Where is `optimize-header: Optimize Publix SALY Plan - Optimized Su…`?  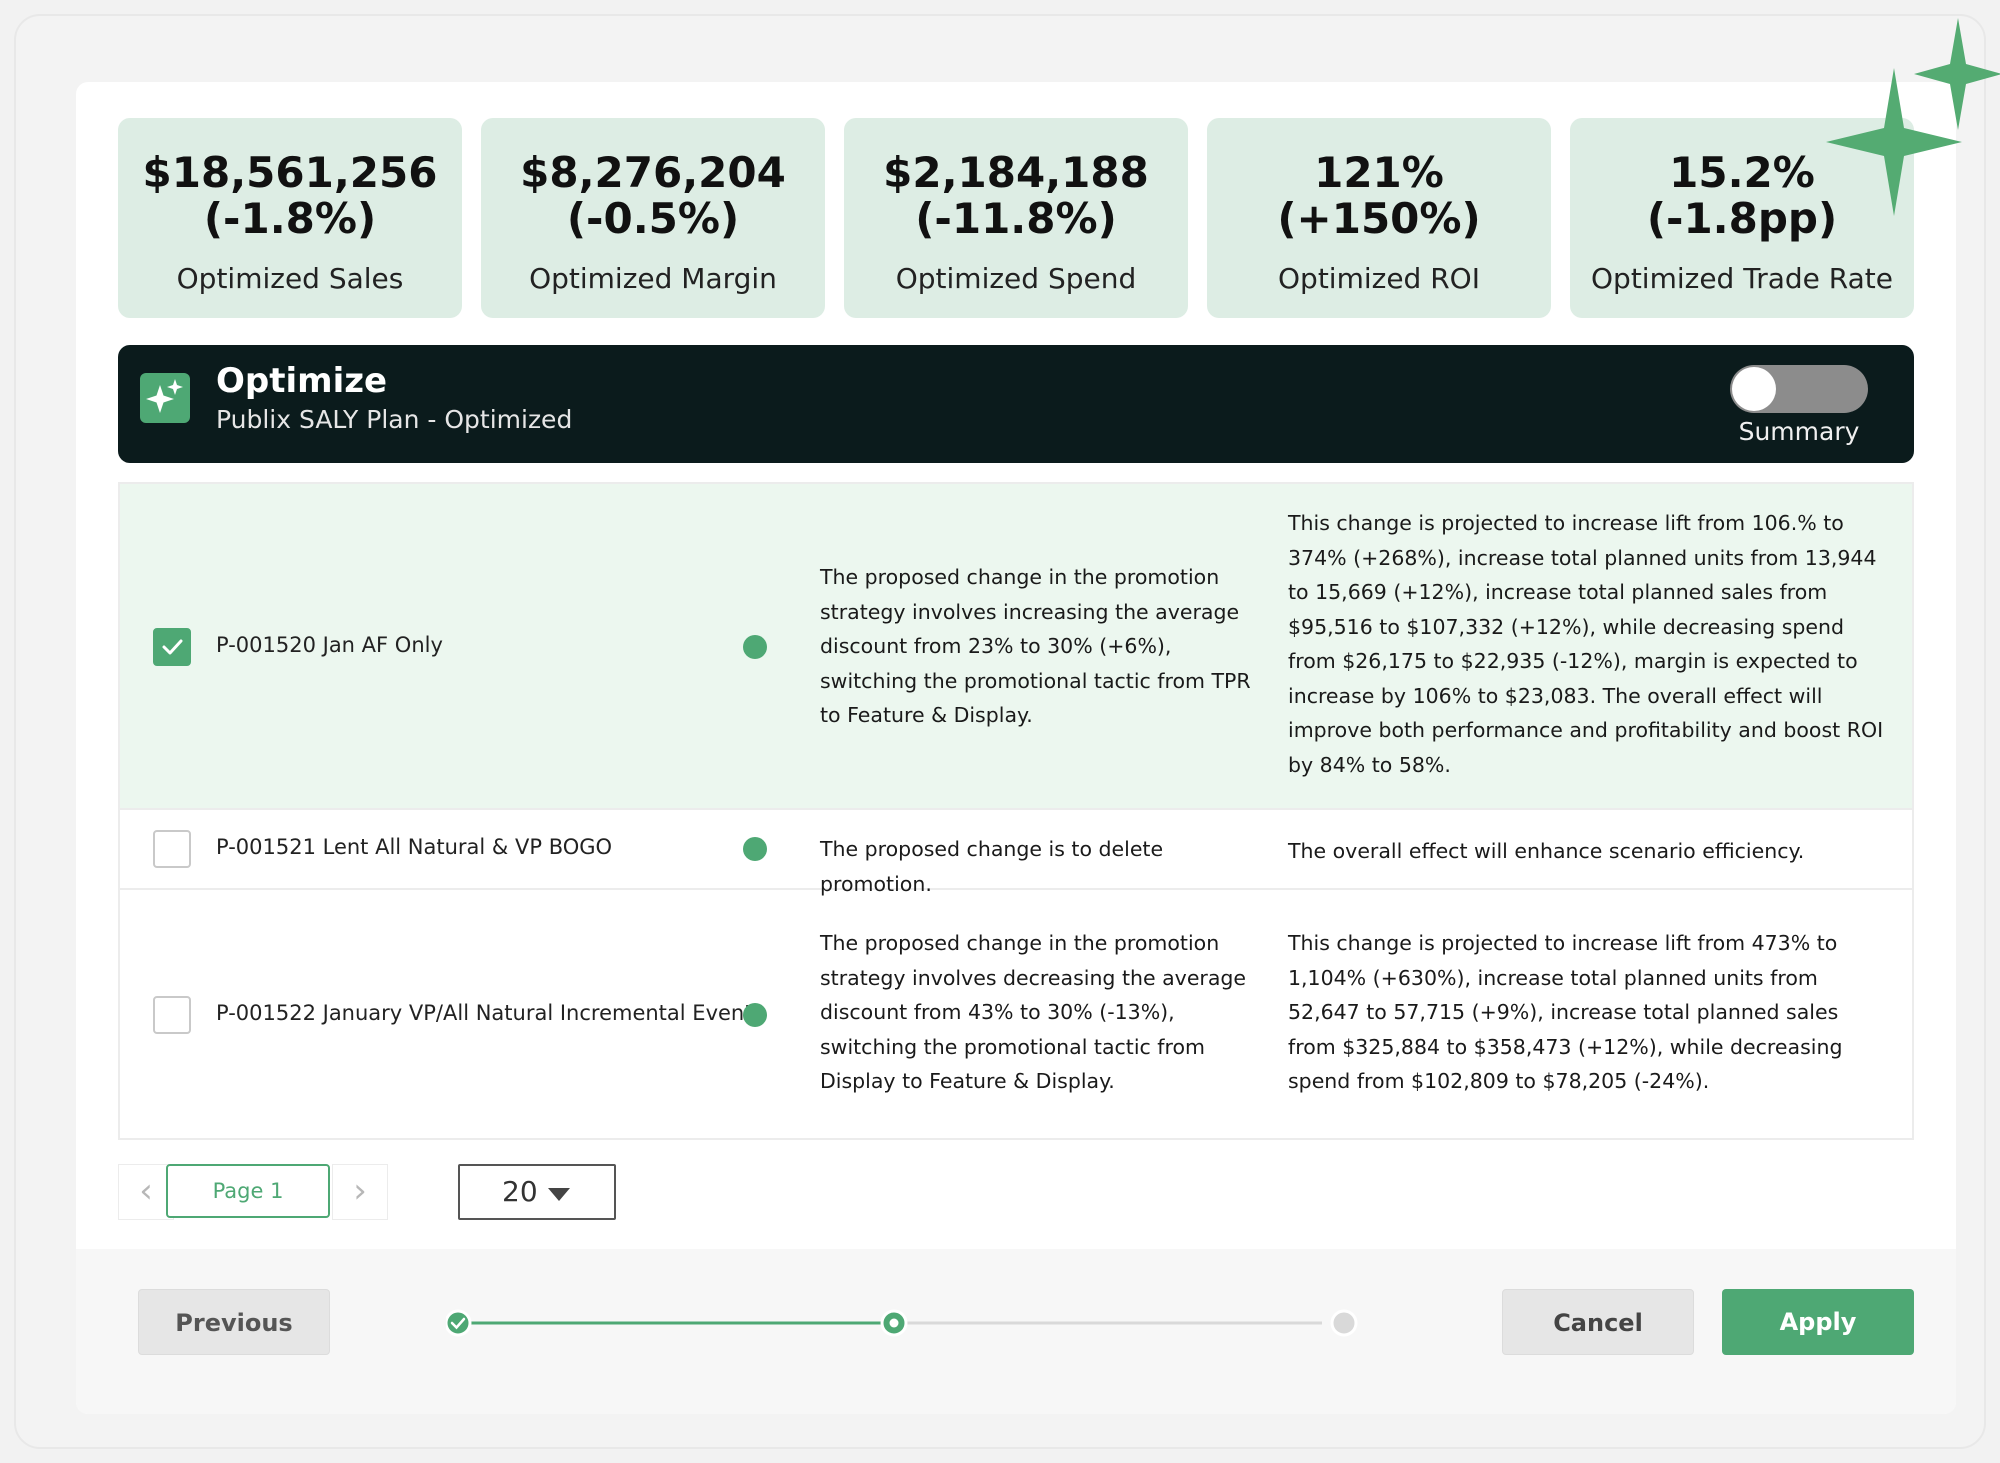 optimize-header: Optimize Publix SALY Plan - Optimized Su… is located at coordinates (1016, 404).